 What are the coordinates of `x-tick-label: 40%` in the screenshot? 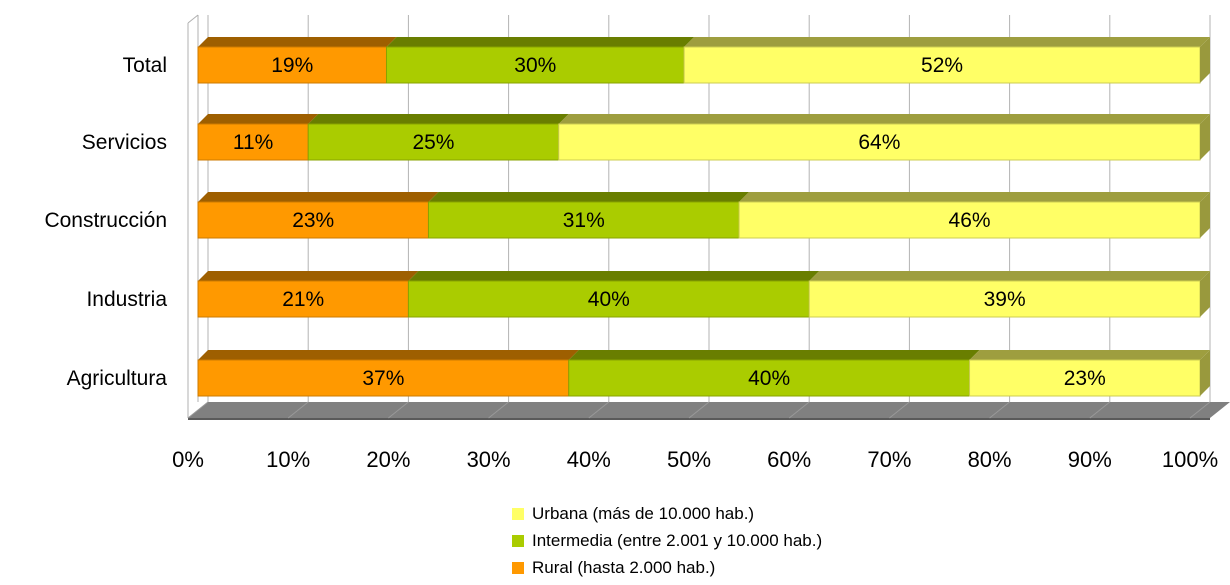 It's located at (589, 459).